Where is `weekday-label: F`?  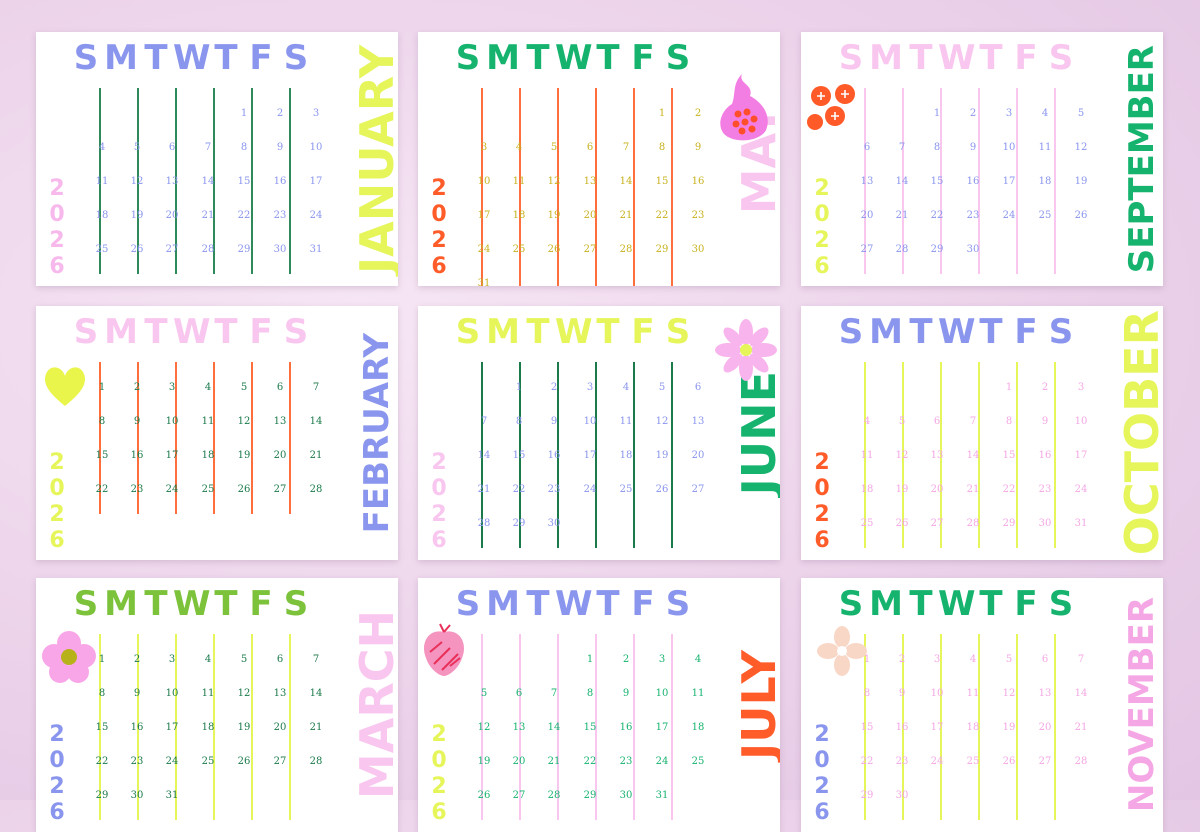 weekday-label: F is located at coordinates (642, 604).